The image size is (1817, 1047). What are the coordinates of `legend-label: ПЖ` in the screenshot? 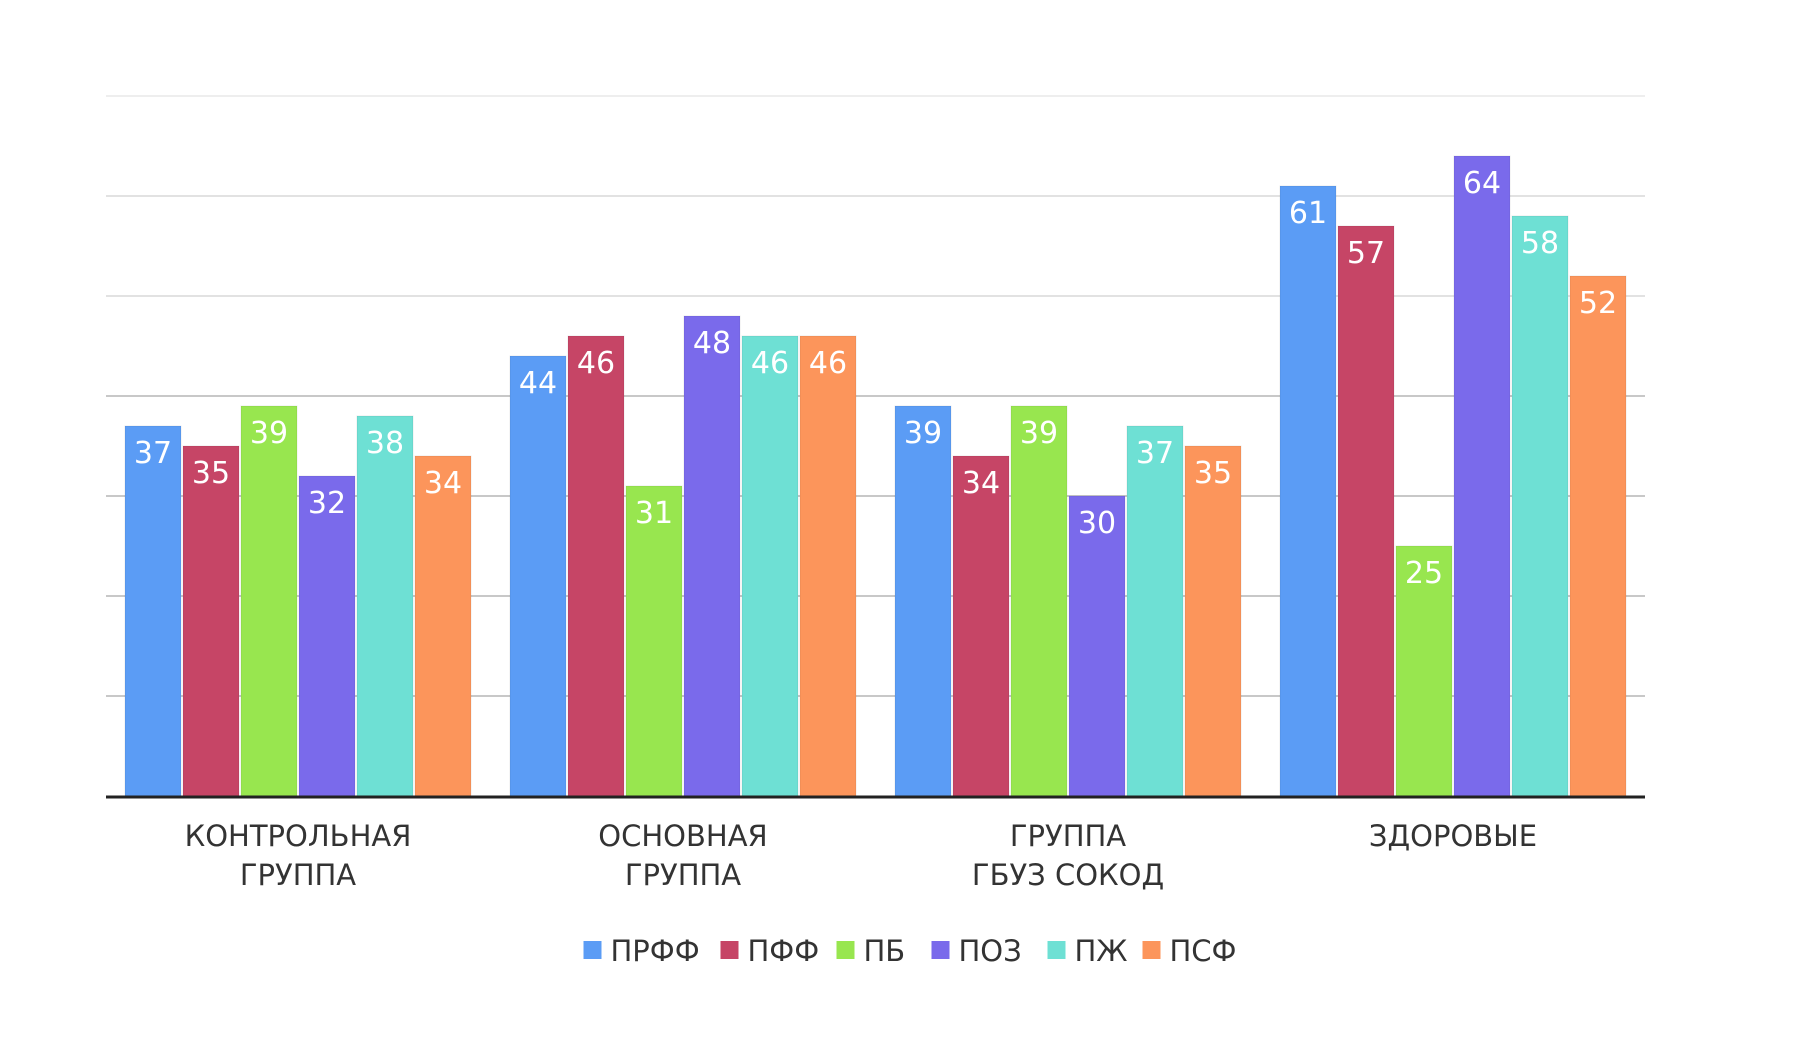 It's located at (1101, 951).